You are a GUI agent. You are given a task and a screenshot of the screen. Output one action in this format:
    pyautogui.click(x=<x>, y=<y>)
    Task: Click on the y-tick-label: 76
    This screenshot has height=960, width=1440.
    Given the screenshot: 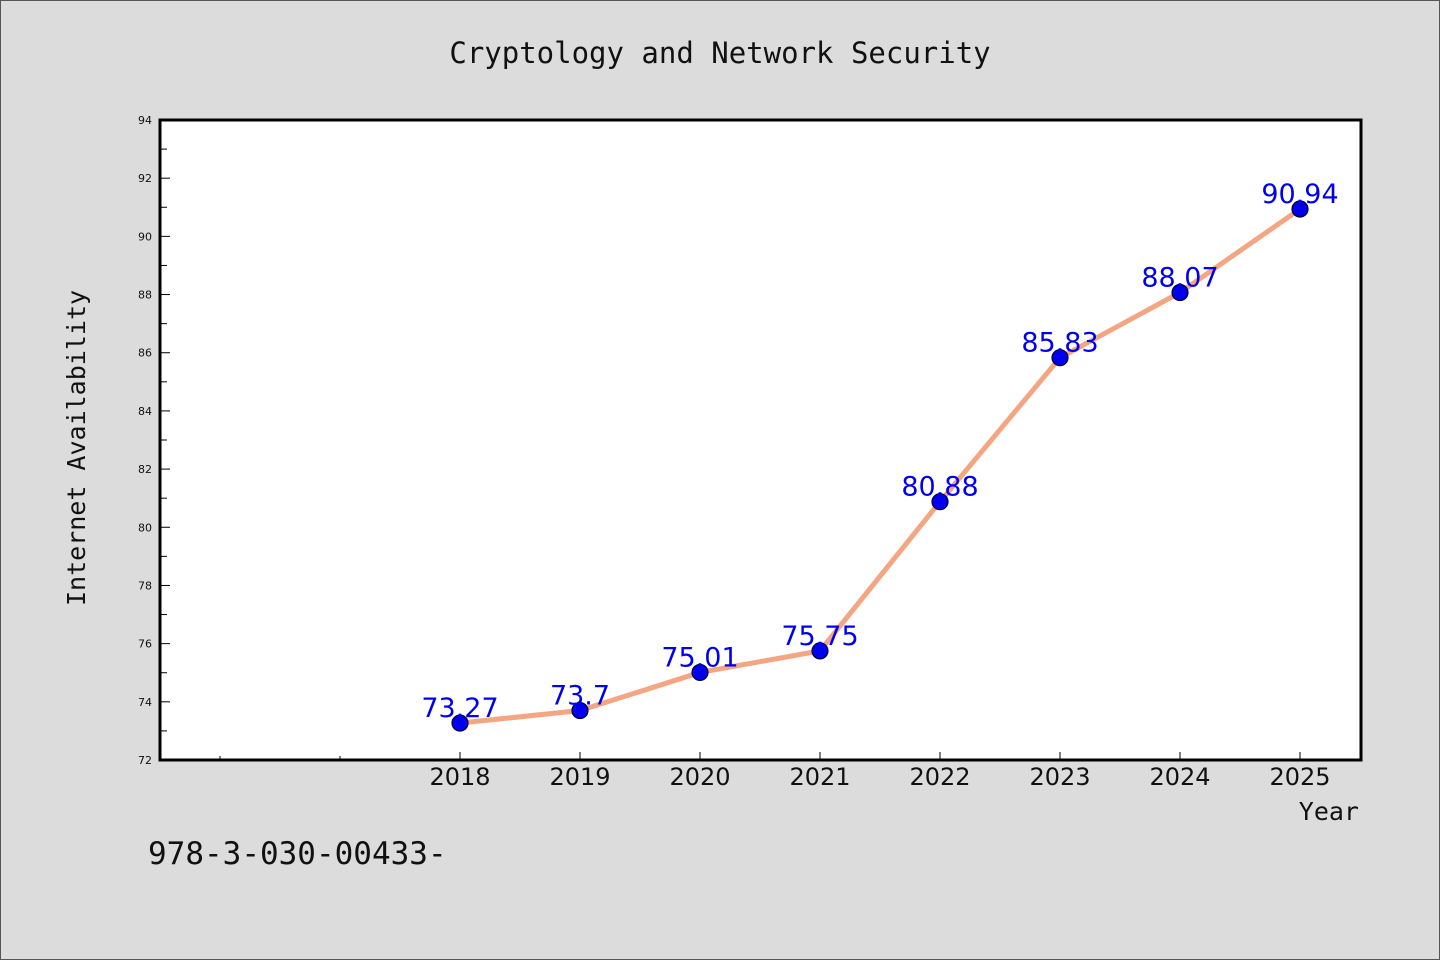 What is the action you would take?
    pyautogui.click(x=145, y=644)
    